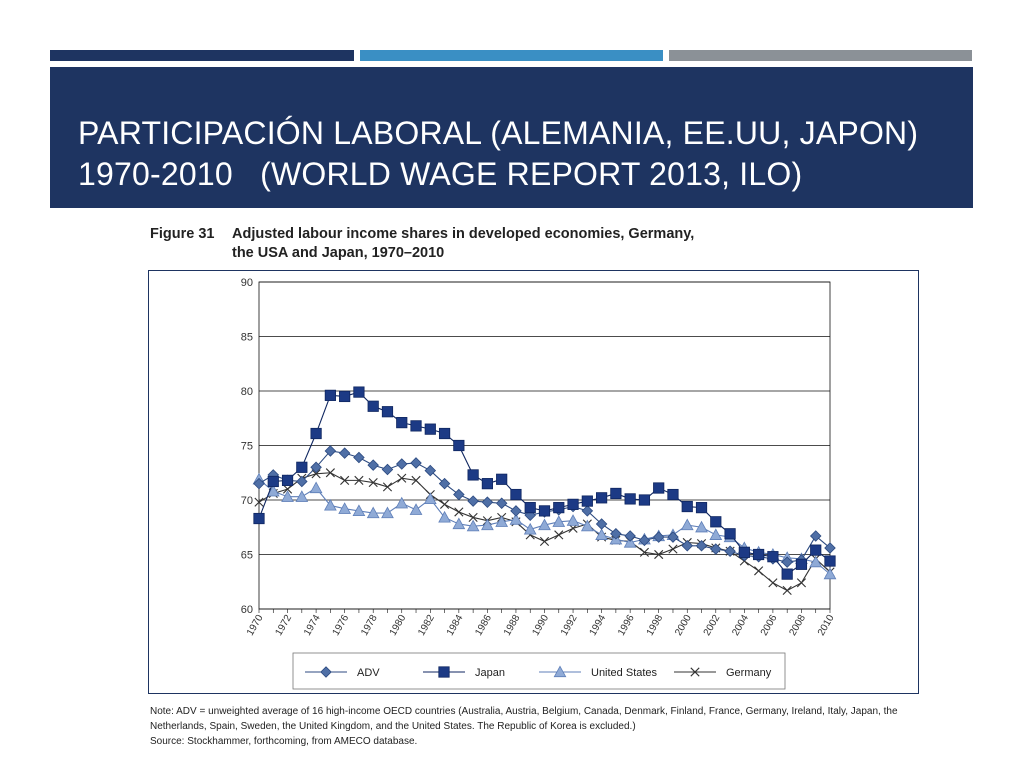 This screenshot has height=768, width=1024. Describe the element at coordinates (182, 234) in the screenshot. I see `figure-label: Figure 31` at that location.